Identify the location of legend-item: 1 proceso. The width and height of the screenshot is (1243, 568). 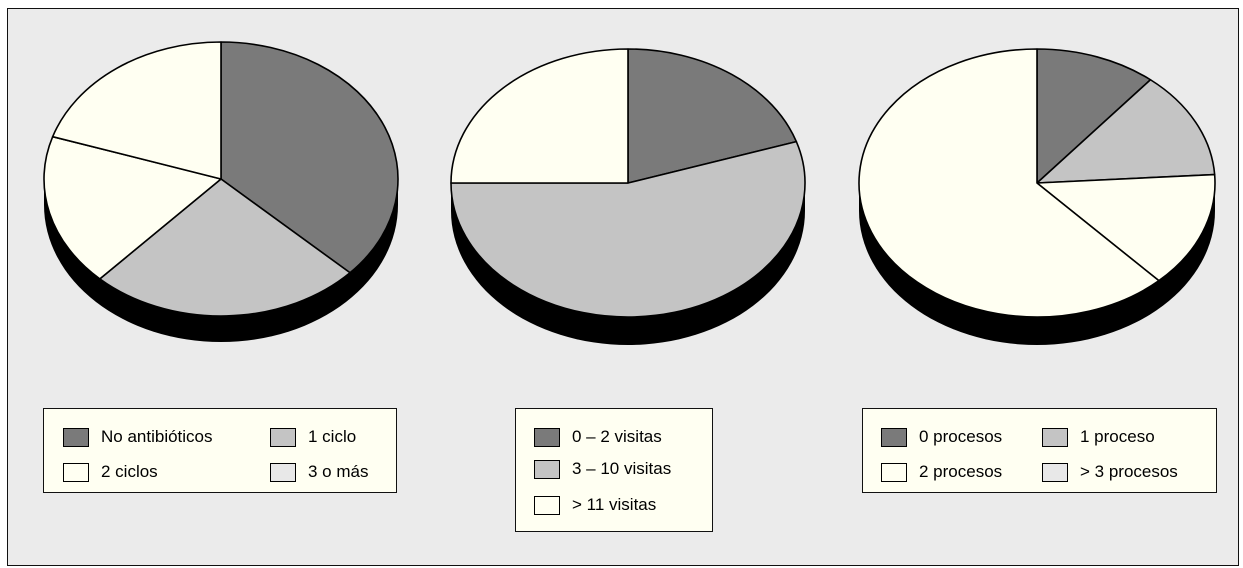
(1098, 437).